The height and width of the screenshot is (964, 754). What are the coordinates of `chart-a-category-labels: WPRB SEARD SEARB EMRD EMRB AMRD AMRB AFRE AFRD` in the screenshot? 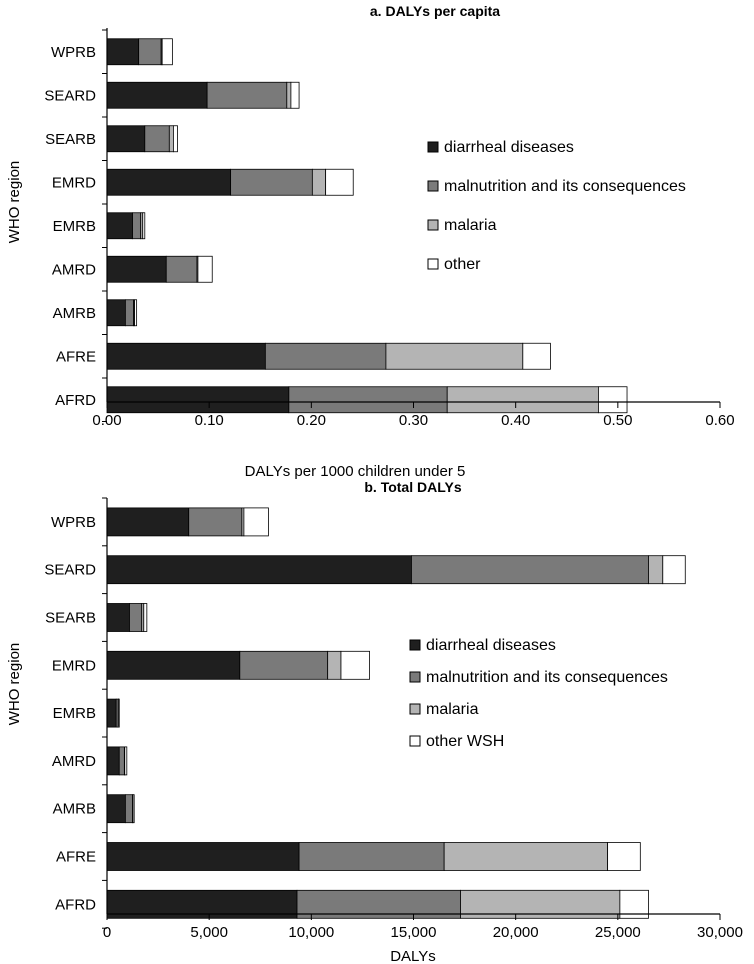 It's located at (70, 226).